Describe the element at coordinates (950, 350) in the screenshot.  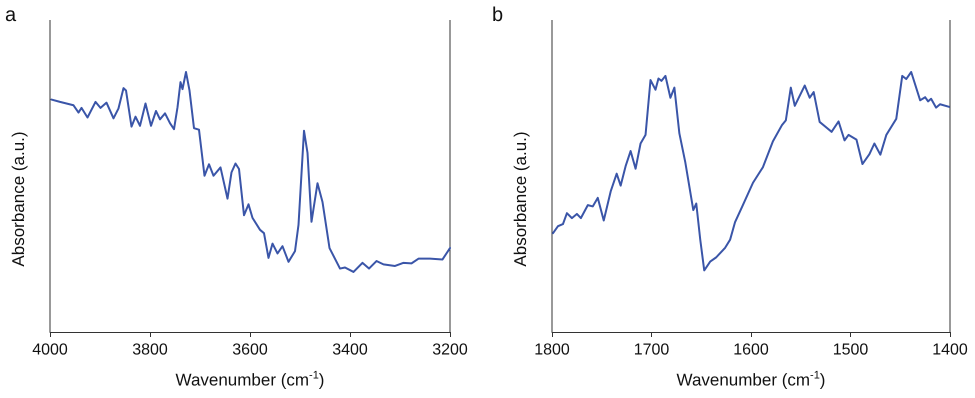
I see `x-tick-label: 1400` at that location.